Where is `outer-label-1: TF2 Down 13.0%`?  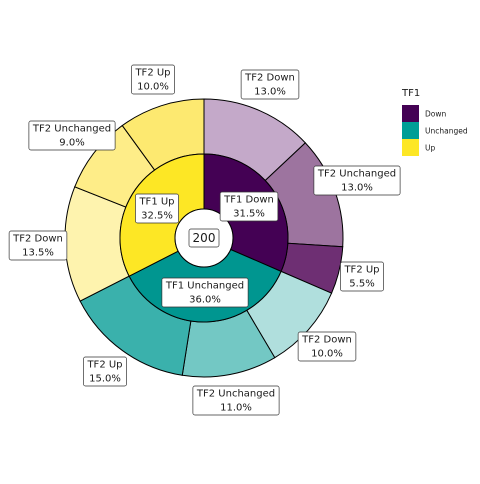 outer-label-1: TF2 Down 13.0% is located at coordinates (270, 84).